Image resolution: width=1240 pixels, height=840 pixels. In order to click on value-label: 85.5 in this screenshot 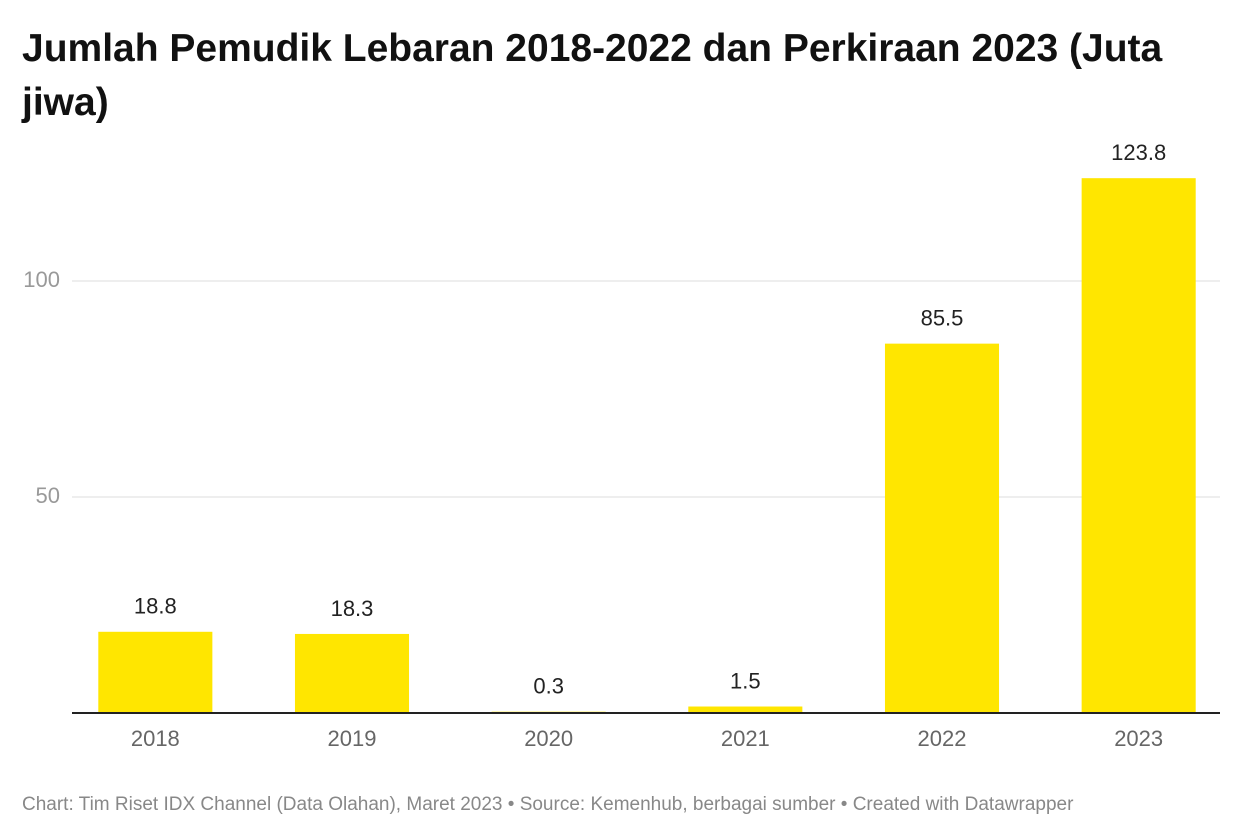, I will do `click(942, 317)`.